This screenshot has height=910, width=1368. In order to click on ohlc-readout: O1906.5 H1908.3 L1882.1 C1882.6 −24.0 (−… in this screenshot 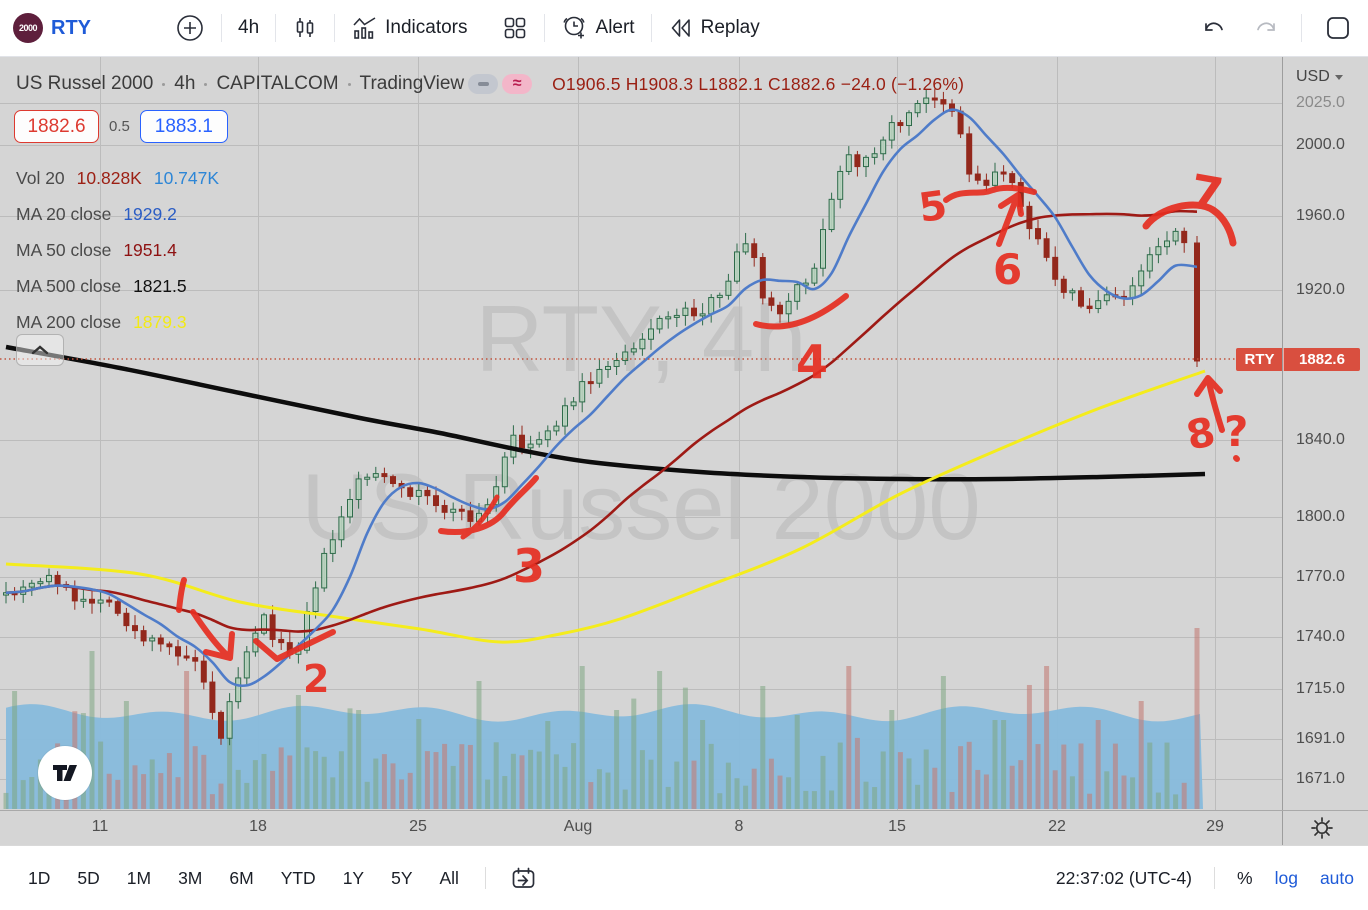, I will do `click(758, 83)`.